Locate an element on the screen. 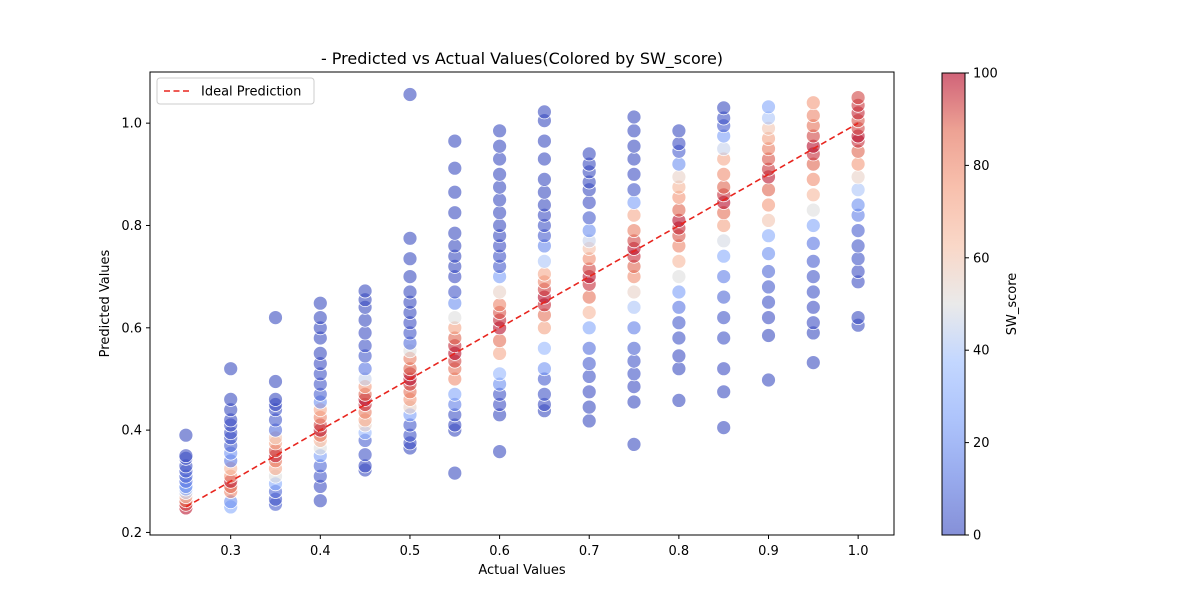 The image size is (1200, 604). y-tick-label: 0.4 is located at coordinates (131, 431).